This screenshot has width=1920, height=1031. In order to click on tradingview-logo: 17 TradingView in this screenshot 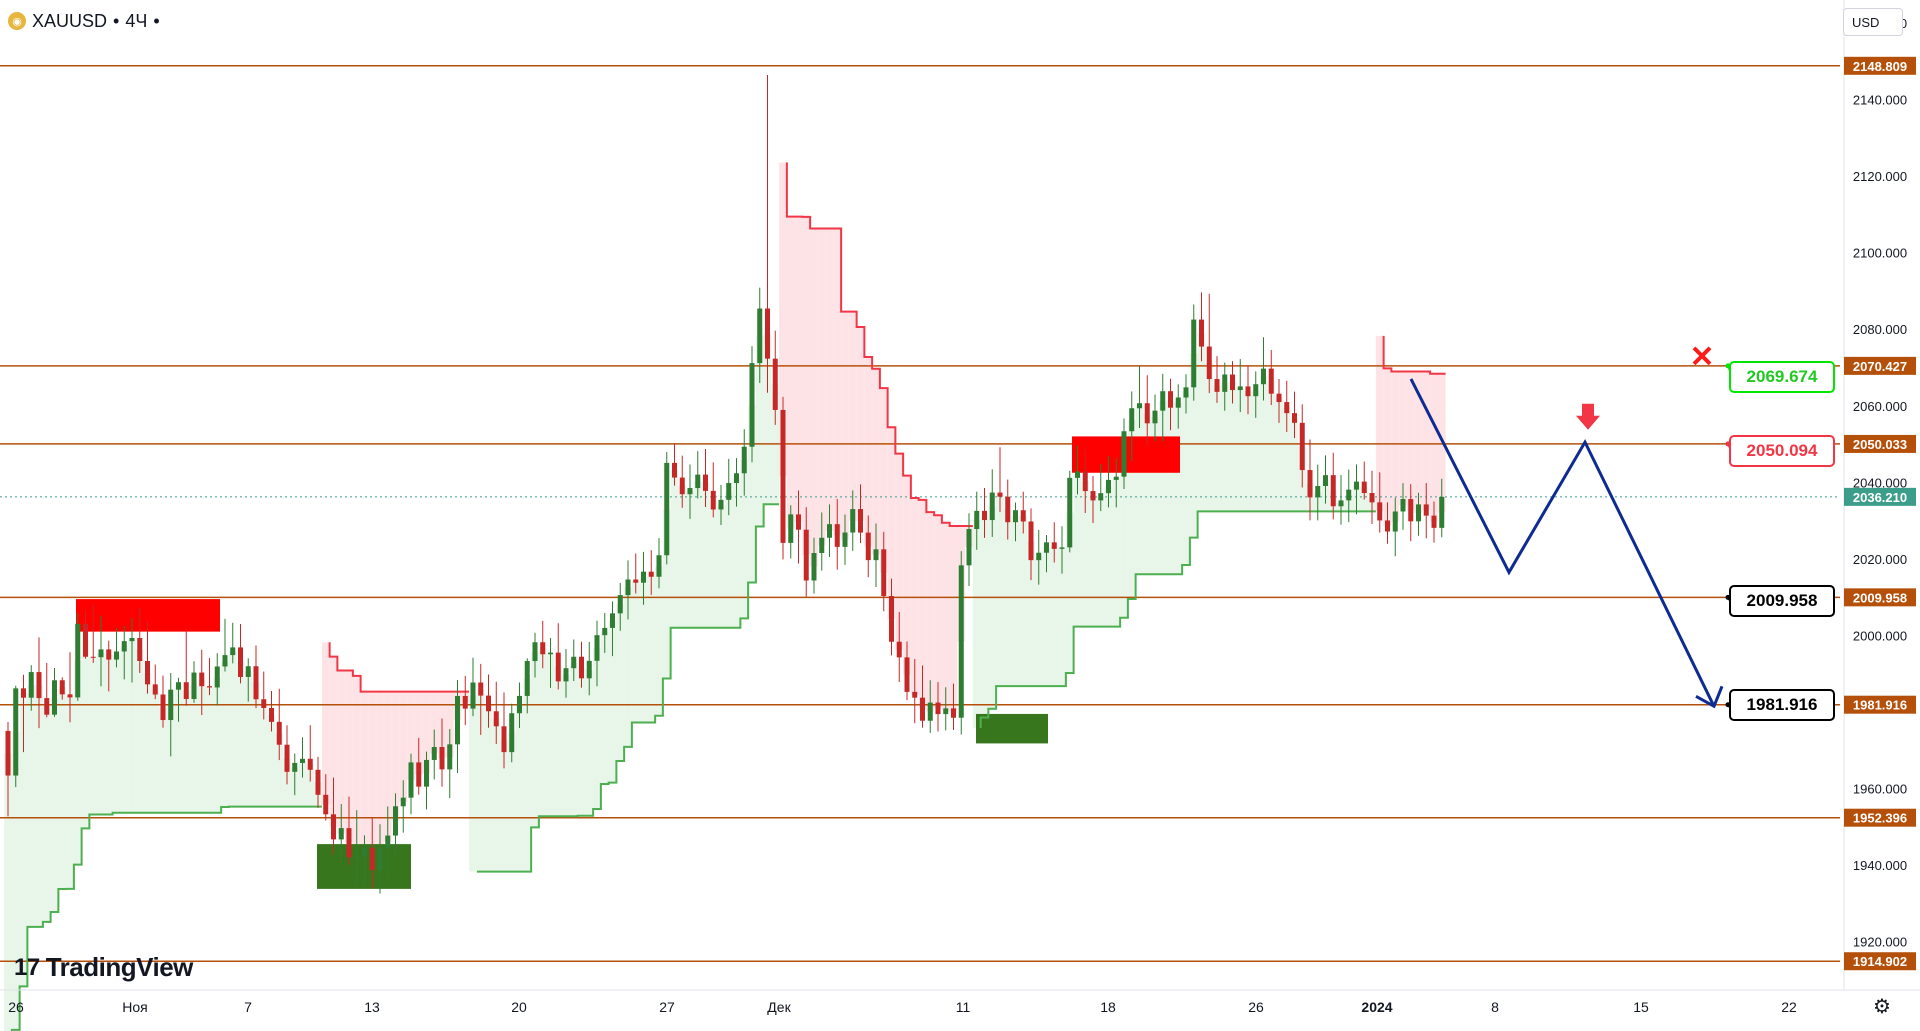, I will do `click(103, 967)`.